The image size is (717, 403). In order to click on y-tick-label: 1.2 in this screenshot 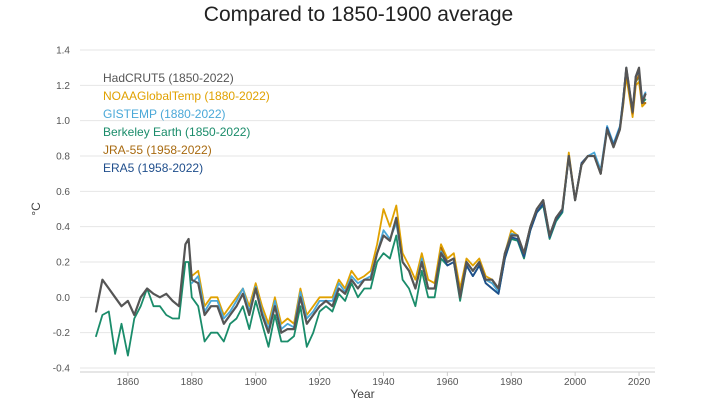, I will do `click(63, 86)`.